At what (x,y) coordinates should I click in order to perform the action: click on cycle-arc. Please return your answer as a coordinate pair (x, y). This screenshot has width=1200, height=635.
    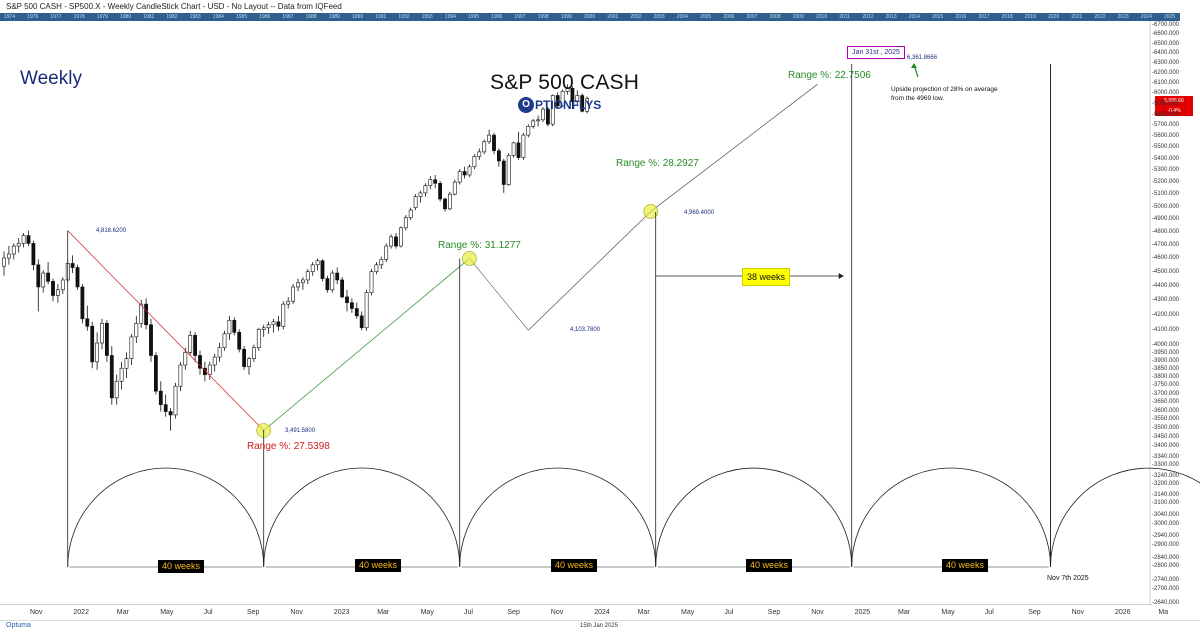
    Looking at the image, I should click on (951, 517).